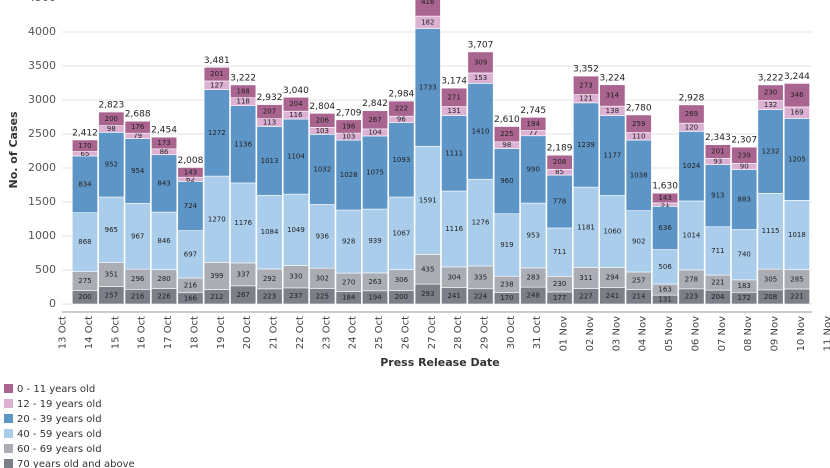 This screenshot has height=468, width=830. Describe the element at coordinates (115, 332) in the screenshot. I see `x-tick-label: 15 Oct` at that location.